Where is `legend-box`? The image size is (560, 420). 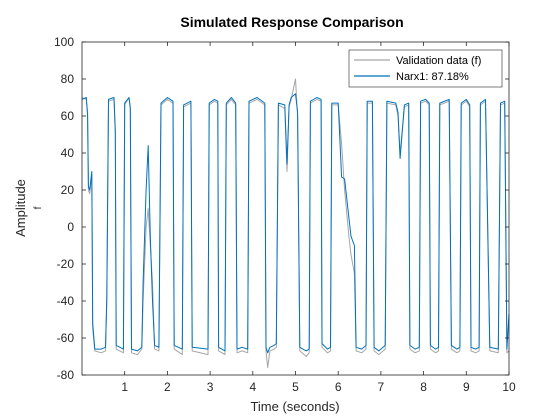 legend-box is located at coordinates (425, 68).